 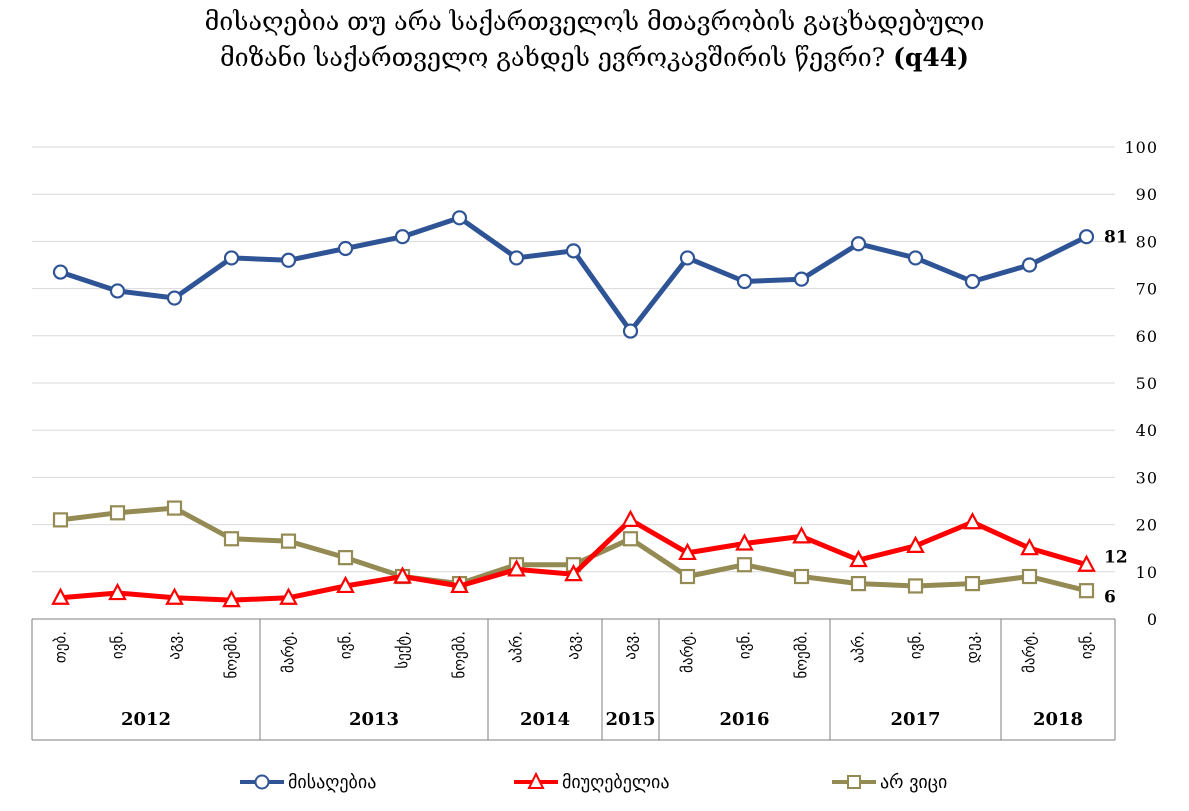 I want to click on y-tick-label: 60, so click(x=1147, y=336).